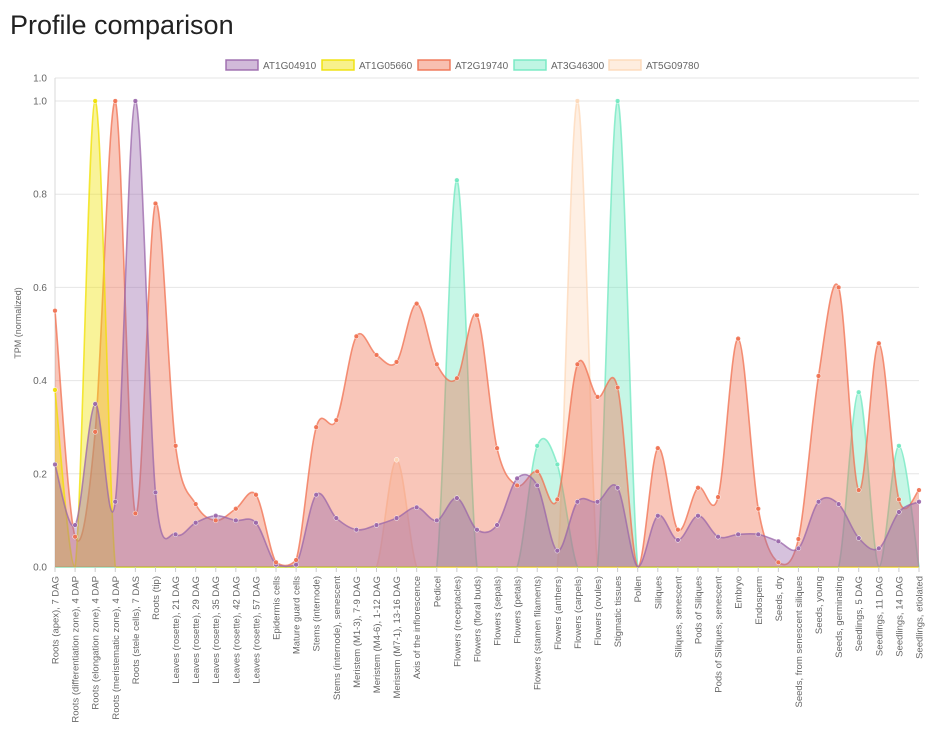 The height and width of the screenshot is (731, 939). I want to click on legend-item-at5g09780: AT5G09780, so click(654, 65).